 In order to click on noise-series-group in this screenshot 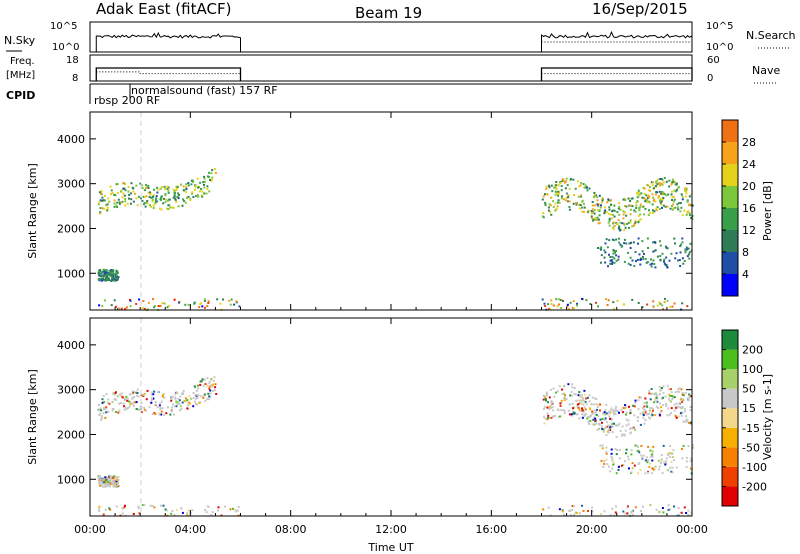, I will do `click(394, 41)`.